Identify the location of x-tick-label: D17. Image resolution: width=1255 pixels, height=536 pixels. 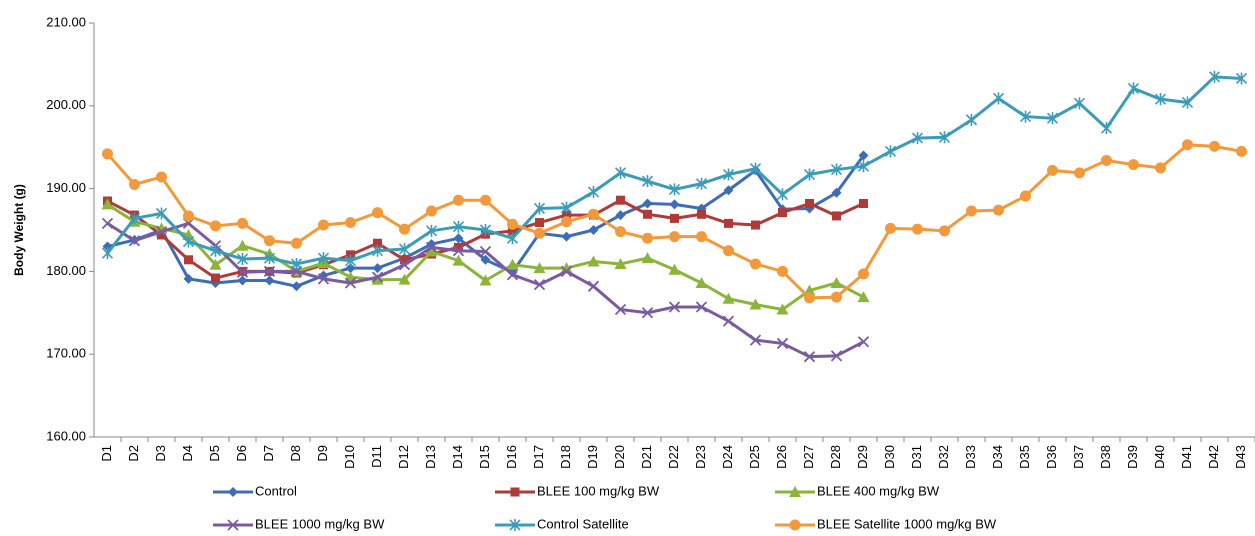
(538, 457).